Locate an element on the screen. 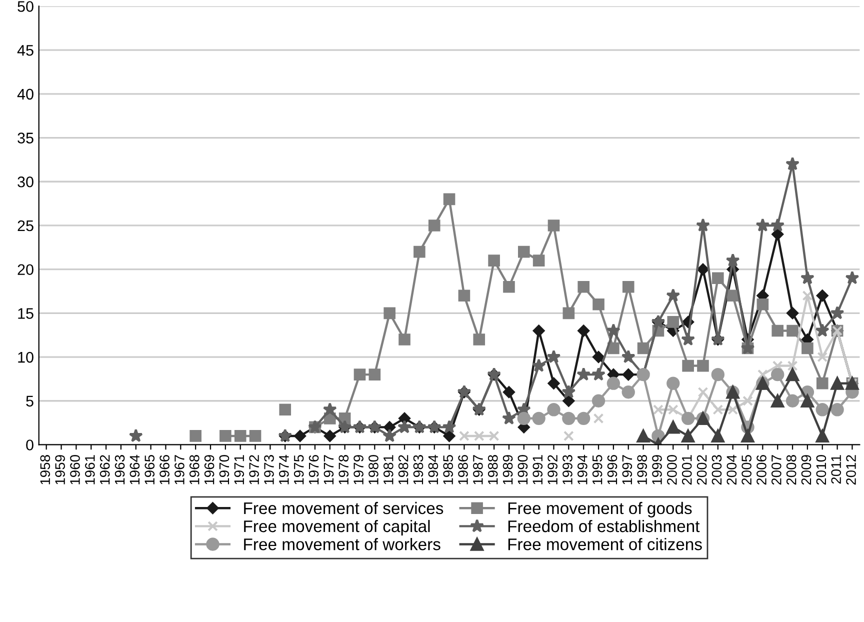 The width and height of the screenshot is (864, 622). x-tick-label: 1975 is located at coordinates (299, 469).